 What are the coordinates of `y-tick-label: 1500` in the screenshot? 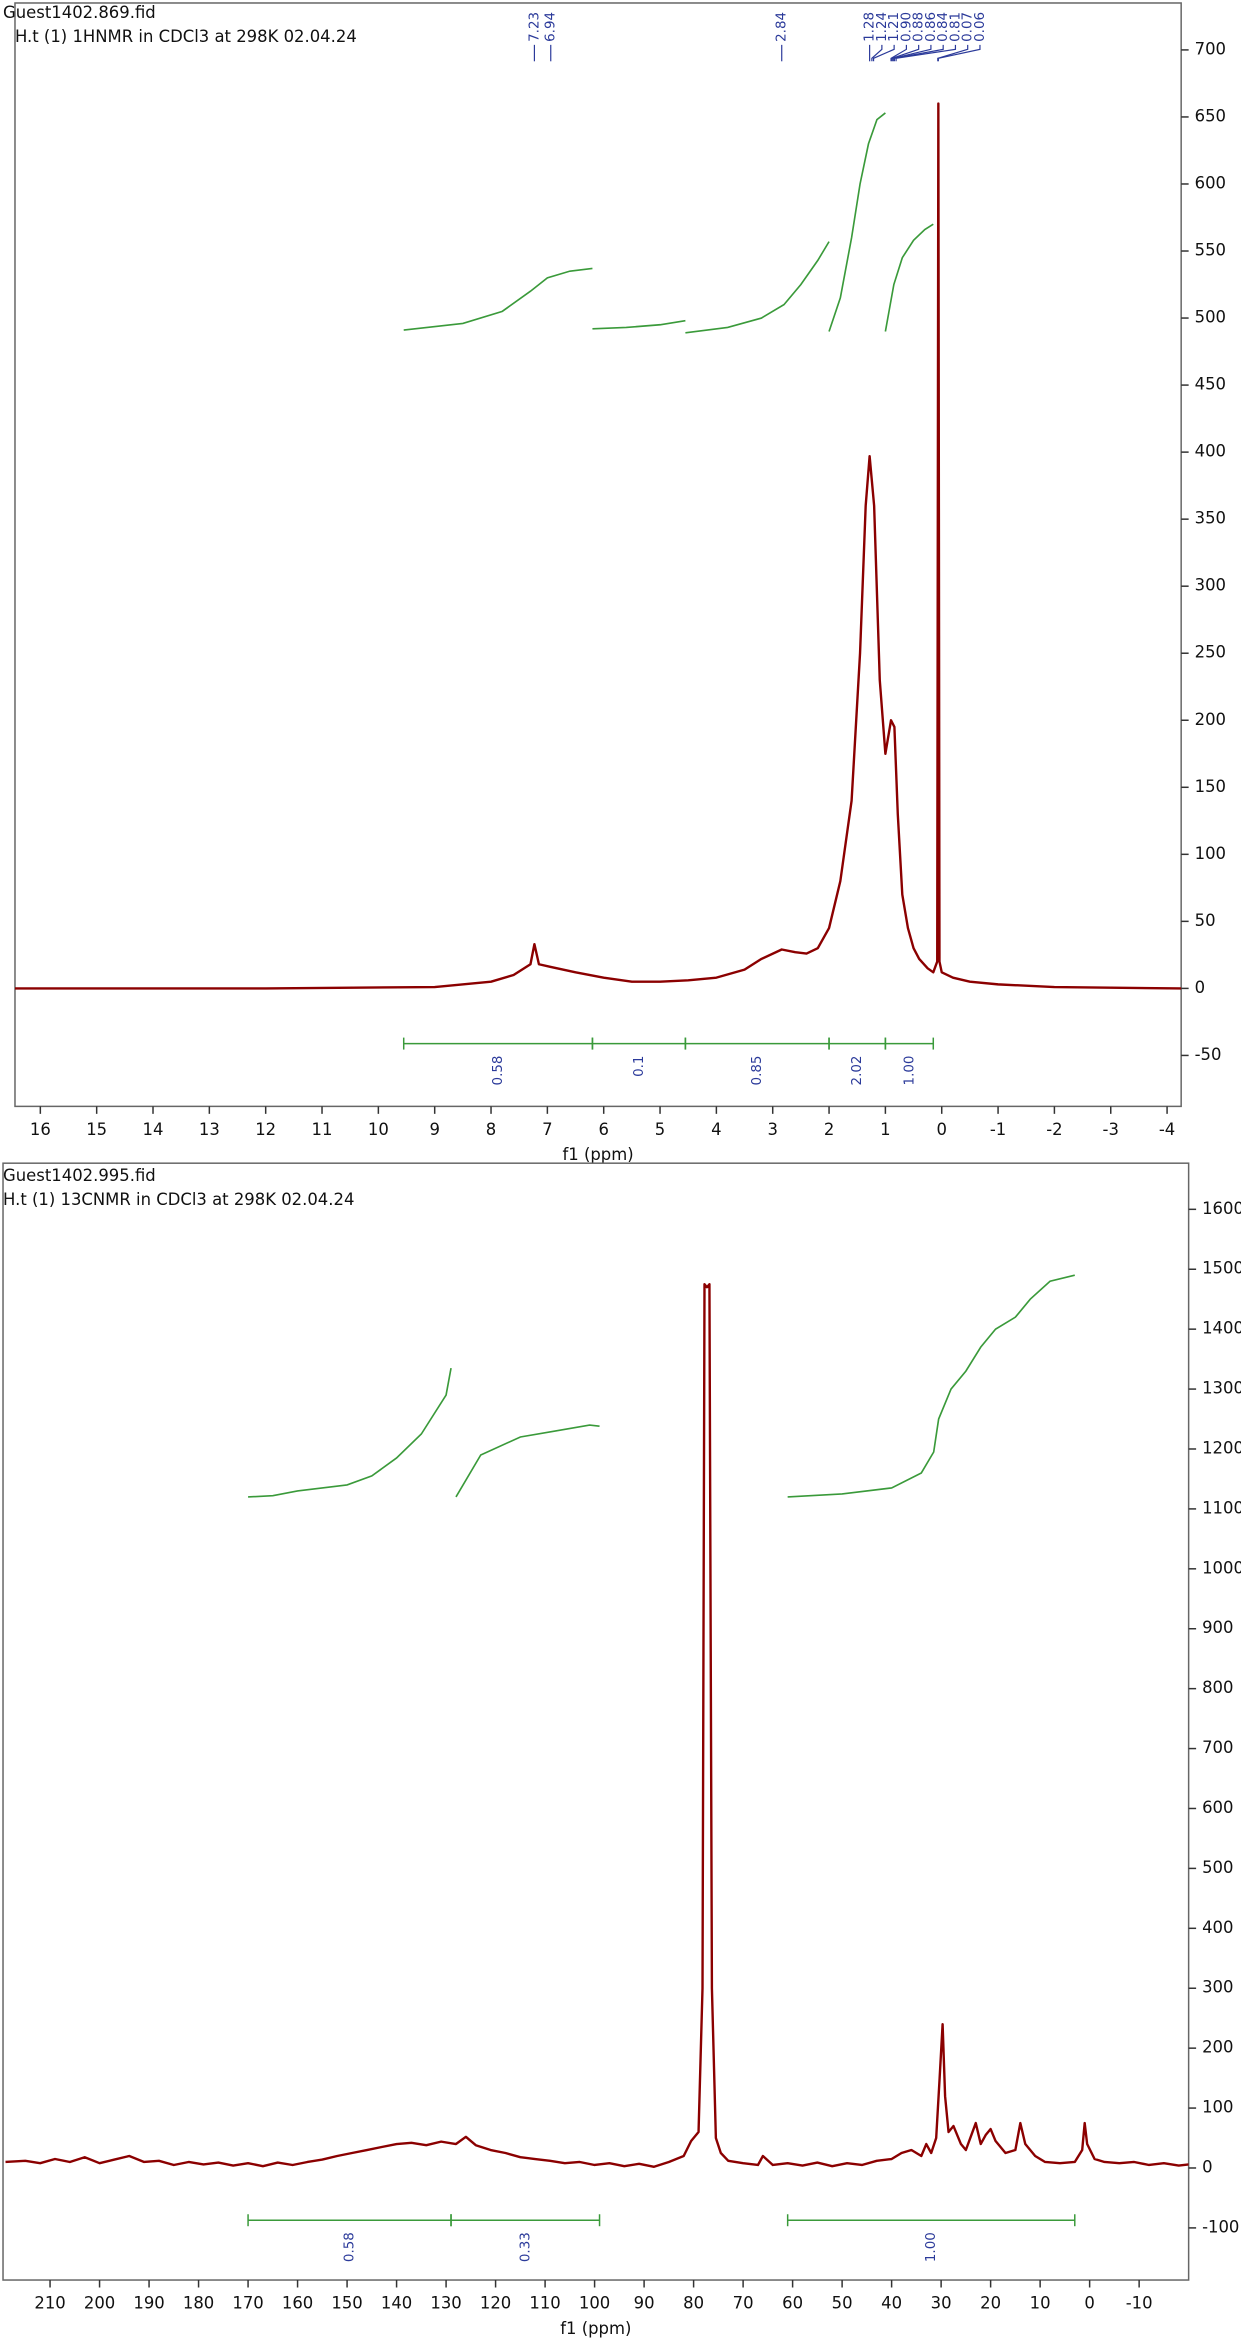 It's located at (1221, 1268).